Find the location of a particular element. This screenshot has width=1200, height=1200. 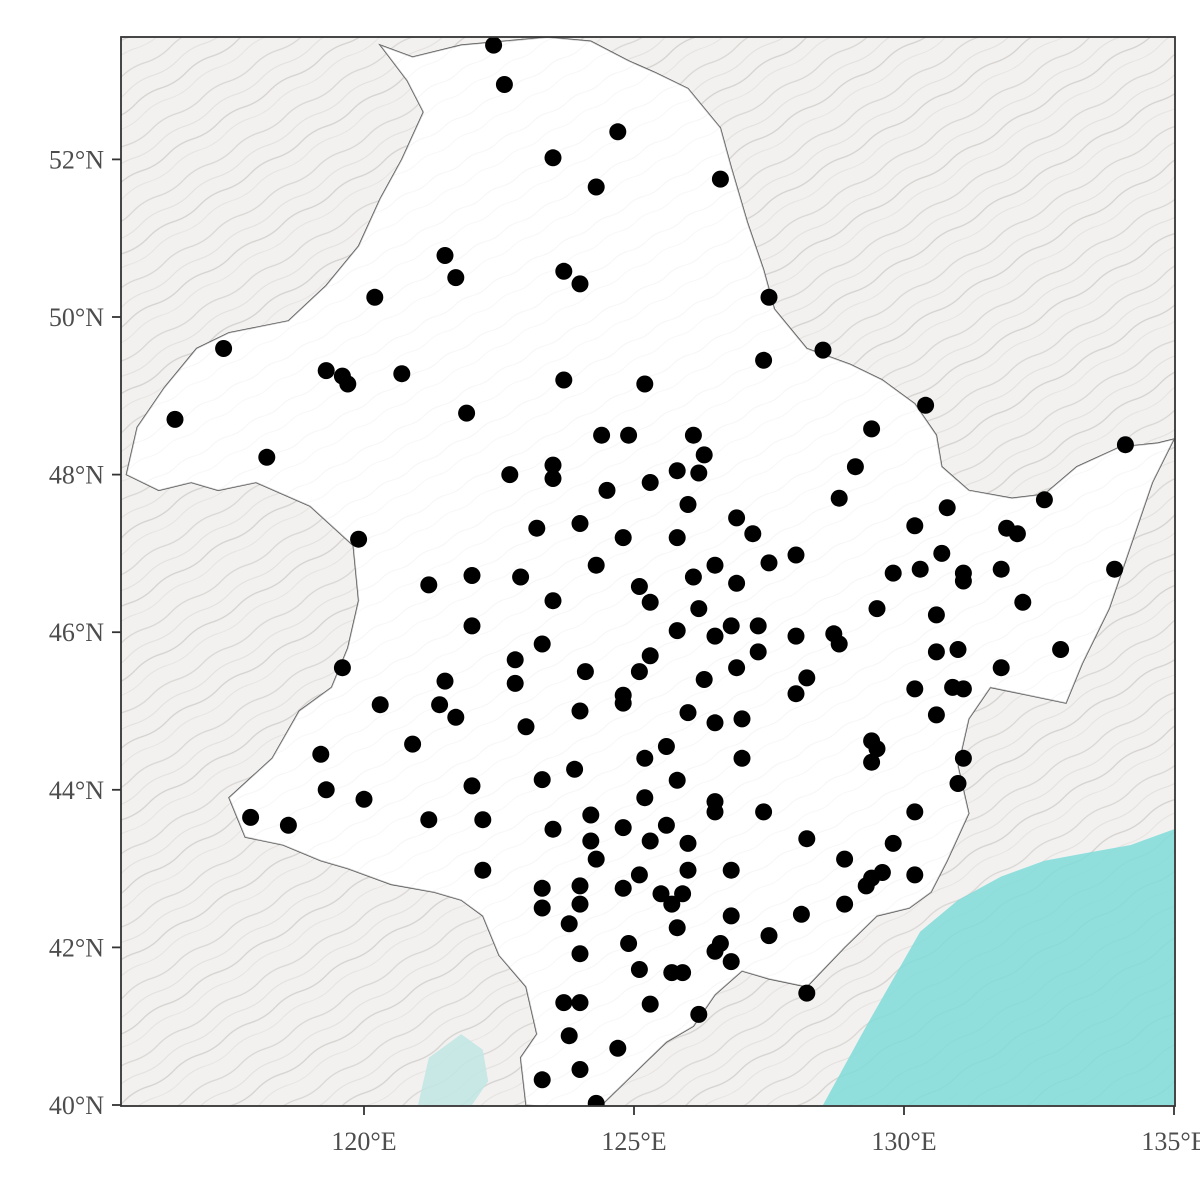

y-tick-label: 50°N is located at coordinates (76, 317).